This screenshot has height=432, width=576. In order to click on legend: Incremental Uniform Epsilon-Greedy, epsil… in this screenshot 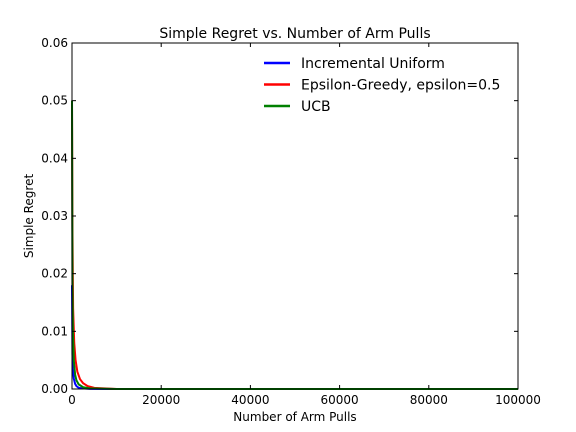, I will do `click(382, 85)`.